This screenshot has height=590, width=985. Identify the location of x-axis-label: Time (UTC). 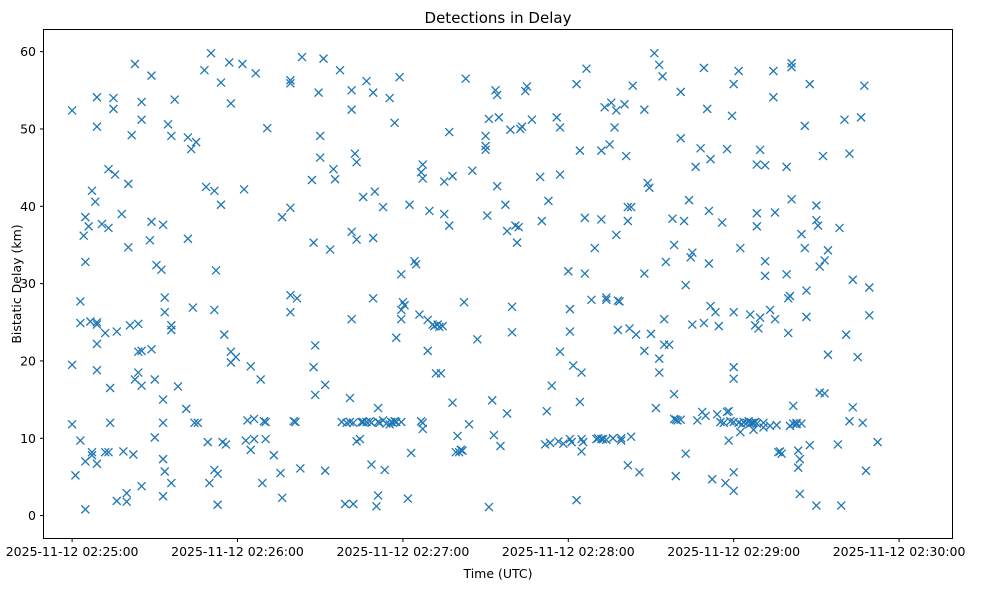
(497, 573).